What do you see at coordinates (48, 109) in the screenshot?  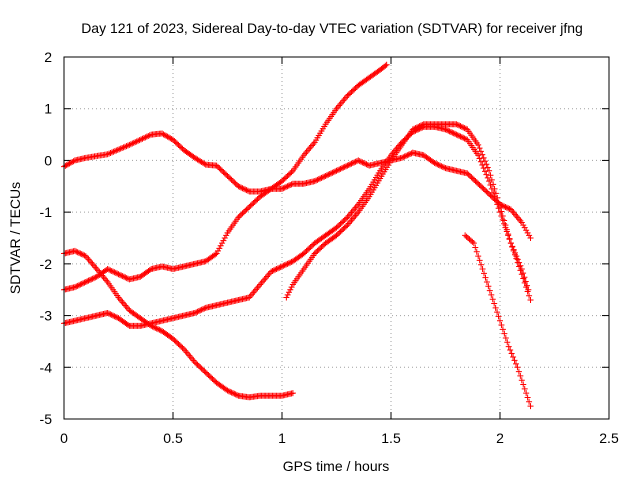 I see `y-tick-label: 1` at bounding box center [48, 109].